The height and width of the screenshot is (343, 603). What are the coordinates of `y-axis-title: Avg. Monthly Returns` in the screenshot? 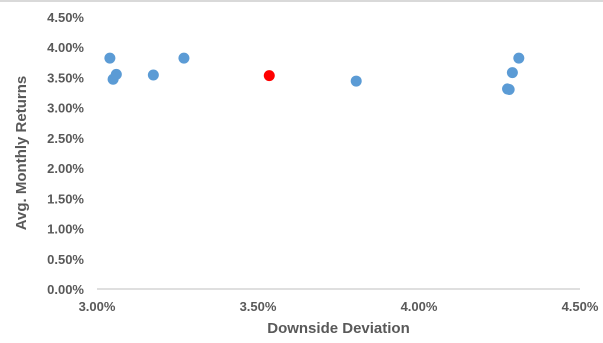 It's located at (21, 153).